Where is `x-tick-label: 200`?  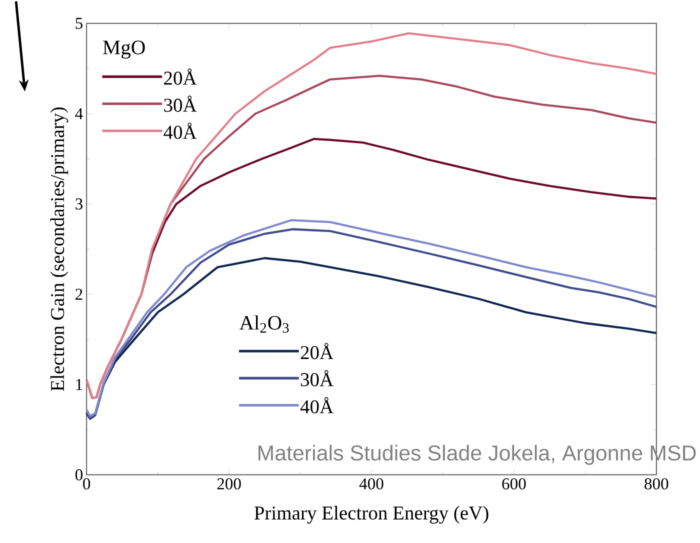 x-tick-label: 200 is located at coordinates (229, 484).